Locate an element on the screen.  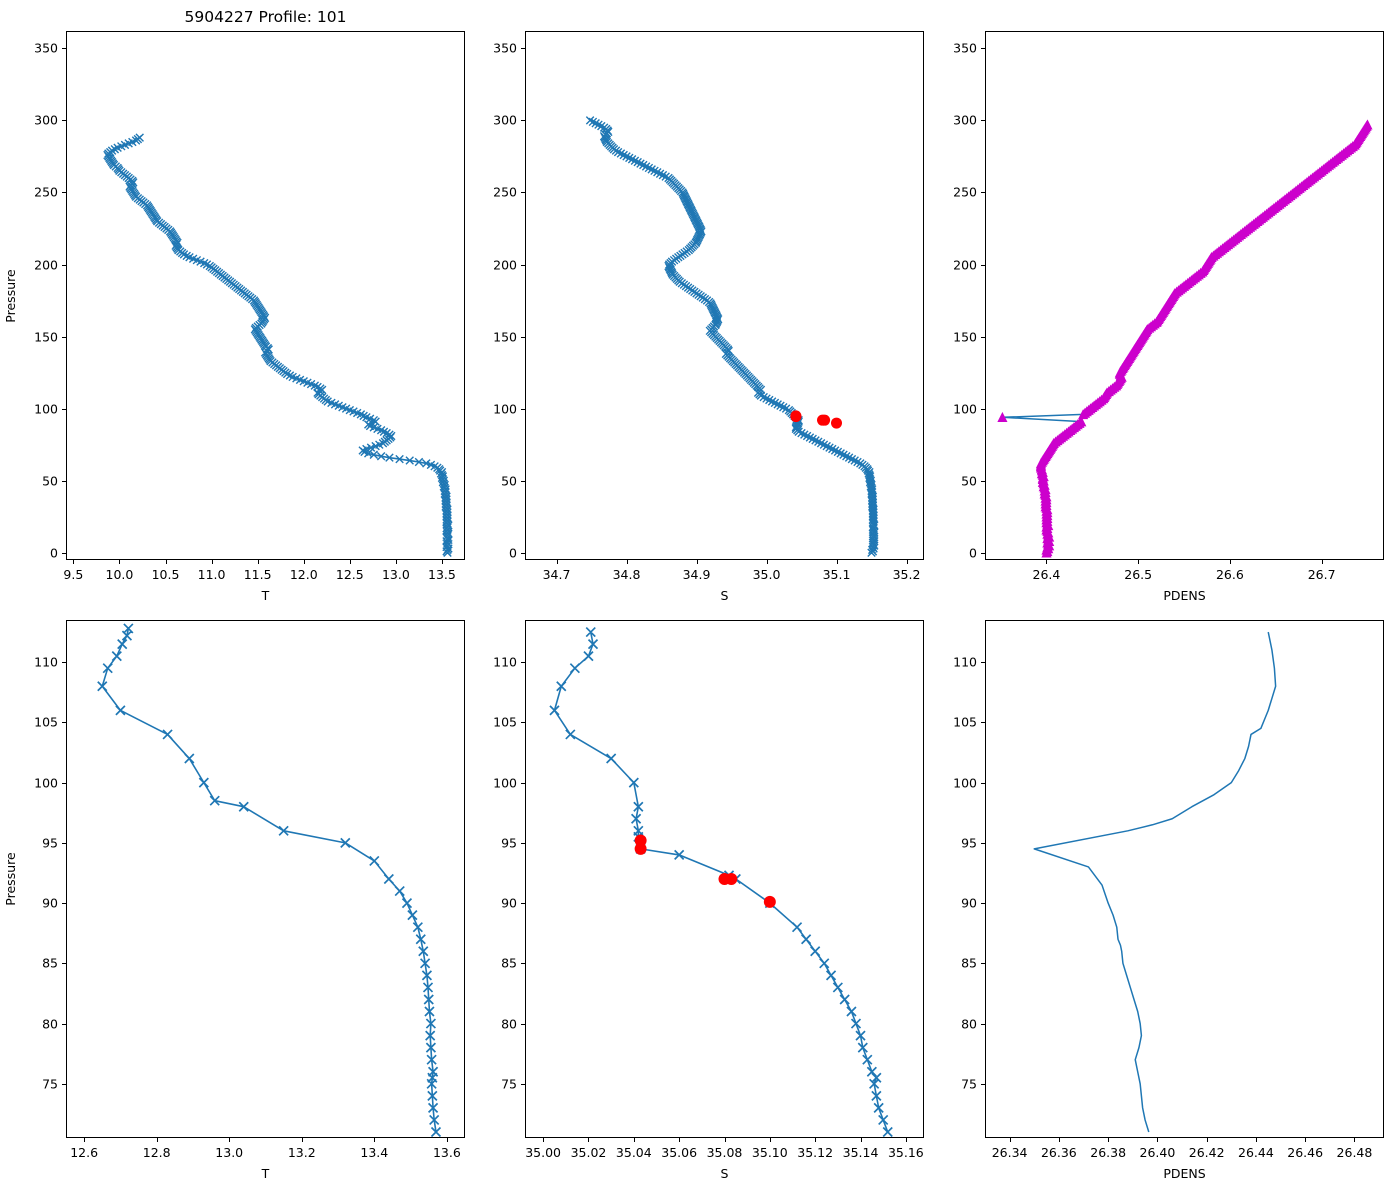
x-tick-label: 9.5 is located at coordinates (73, 574).